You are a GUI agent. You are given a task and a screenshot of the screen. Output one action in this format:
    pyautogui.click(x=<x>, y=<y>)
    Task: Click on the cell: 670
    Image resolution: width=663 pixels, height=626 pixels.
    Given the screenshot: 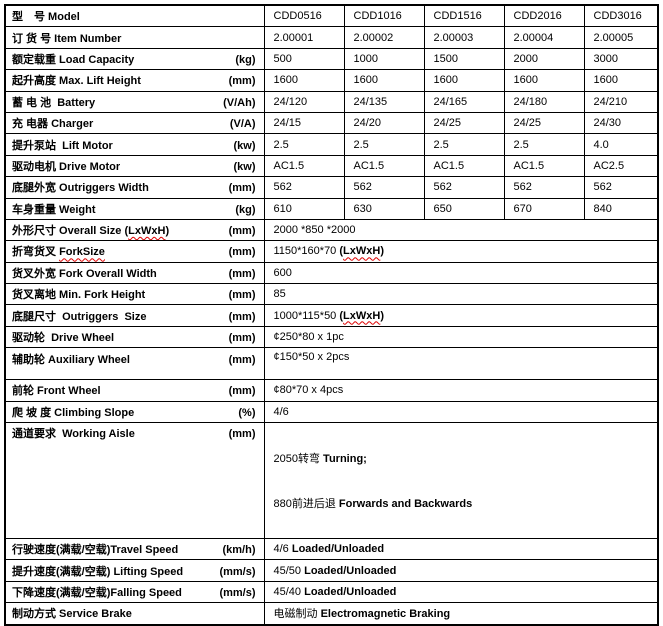 What is the action you would take?
    pyautogui.click(x=544, y=208)
    